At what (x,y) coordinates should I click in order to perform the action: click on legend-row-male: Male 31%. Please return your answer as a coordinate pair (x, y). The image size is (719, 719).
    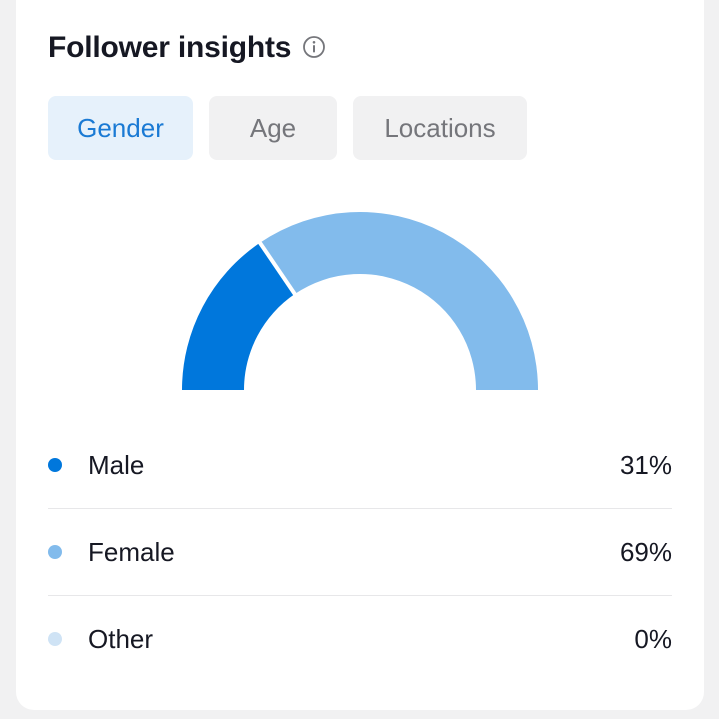
    Looking at the image, I should click on (360, 465).